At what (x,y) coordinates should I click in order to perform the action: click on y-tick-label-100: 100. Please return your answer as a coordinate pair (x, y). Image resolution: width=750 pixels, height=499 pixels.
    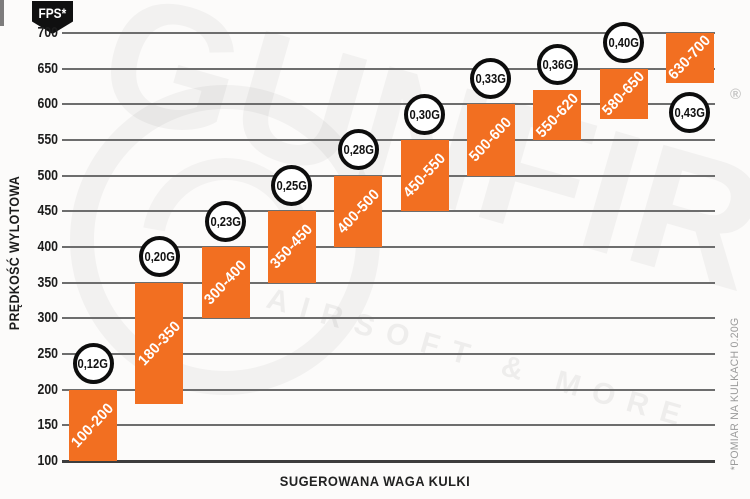
    Looking at the image, I should click on (47, 460).